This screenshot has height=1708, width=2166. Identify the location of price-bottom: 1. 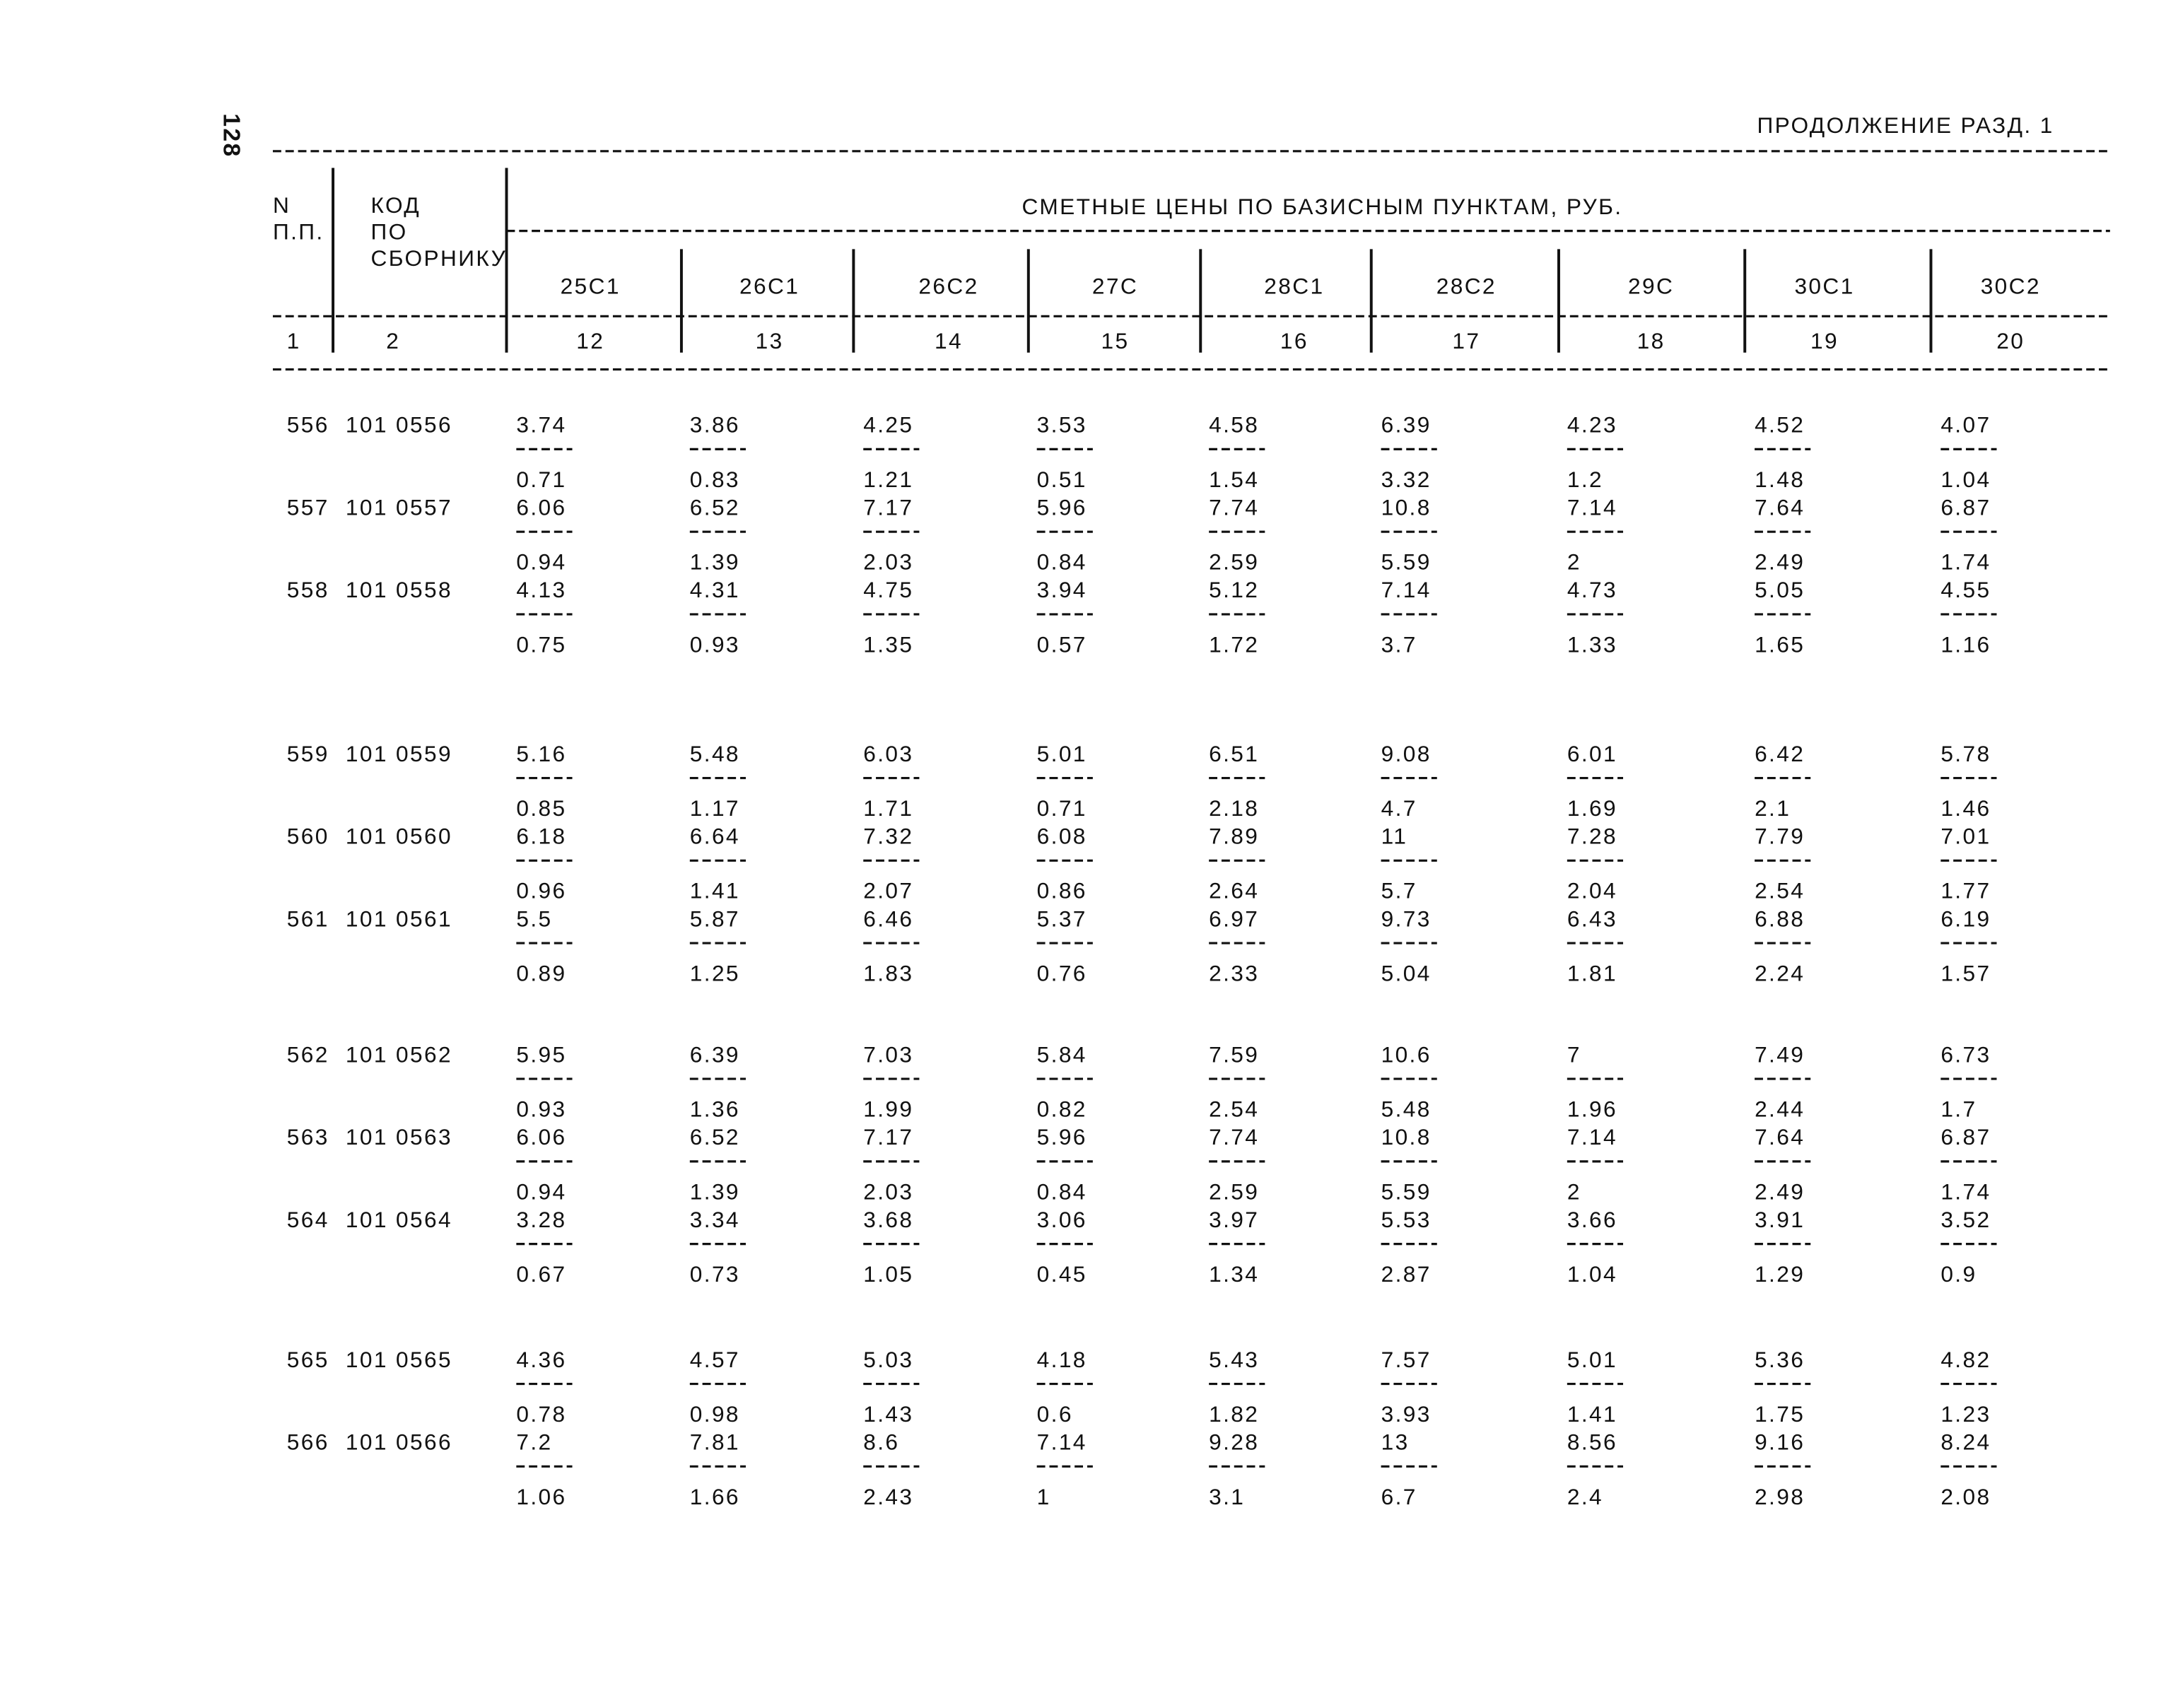
(1044, 1496).